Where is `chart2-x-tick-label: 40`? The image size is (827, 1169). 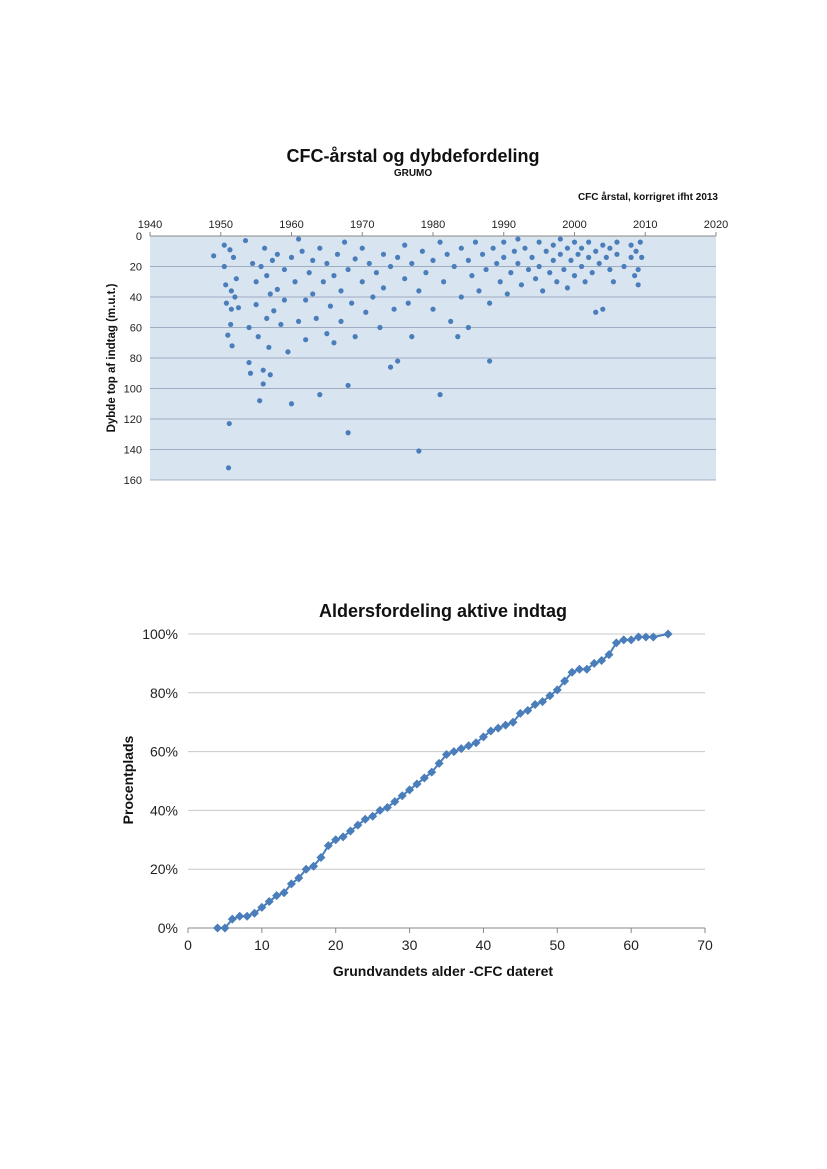
chart2-x-tick-label: 40 is located at coordinates (484, 945).